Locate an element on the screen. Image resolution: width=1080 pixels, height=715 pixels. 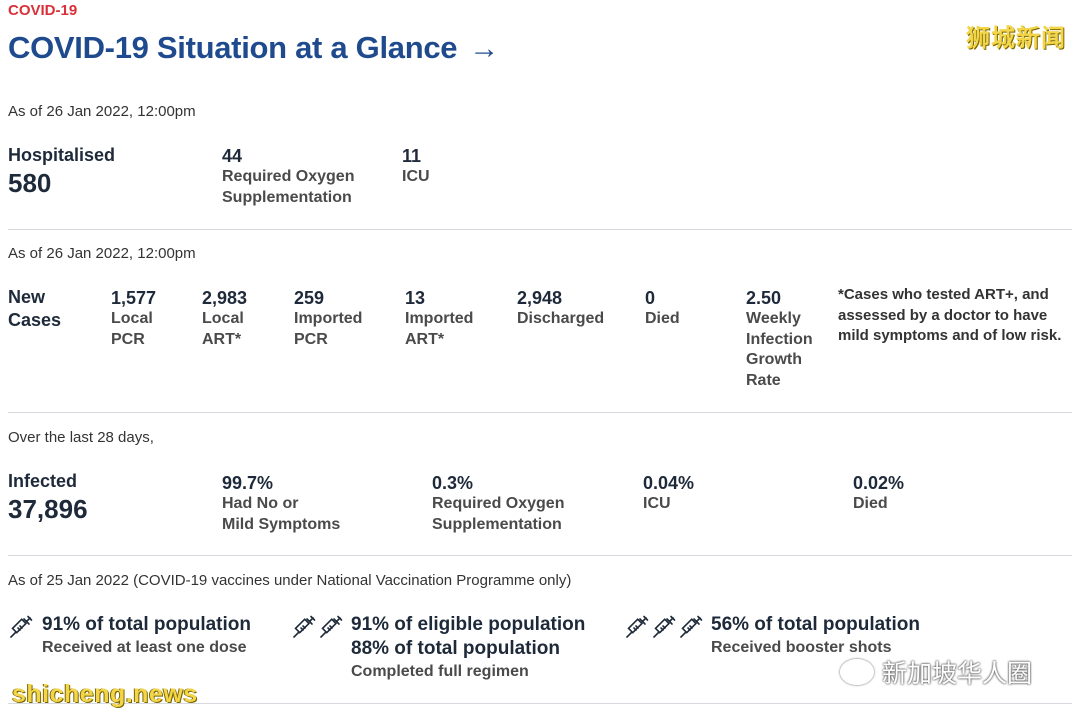
stat-imported-pcr: 259 Imported PCR is located at coordinates (328, 318).